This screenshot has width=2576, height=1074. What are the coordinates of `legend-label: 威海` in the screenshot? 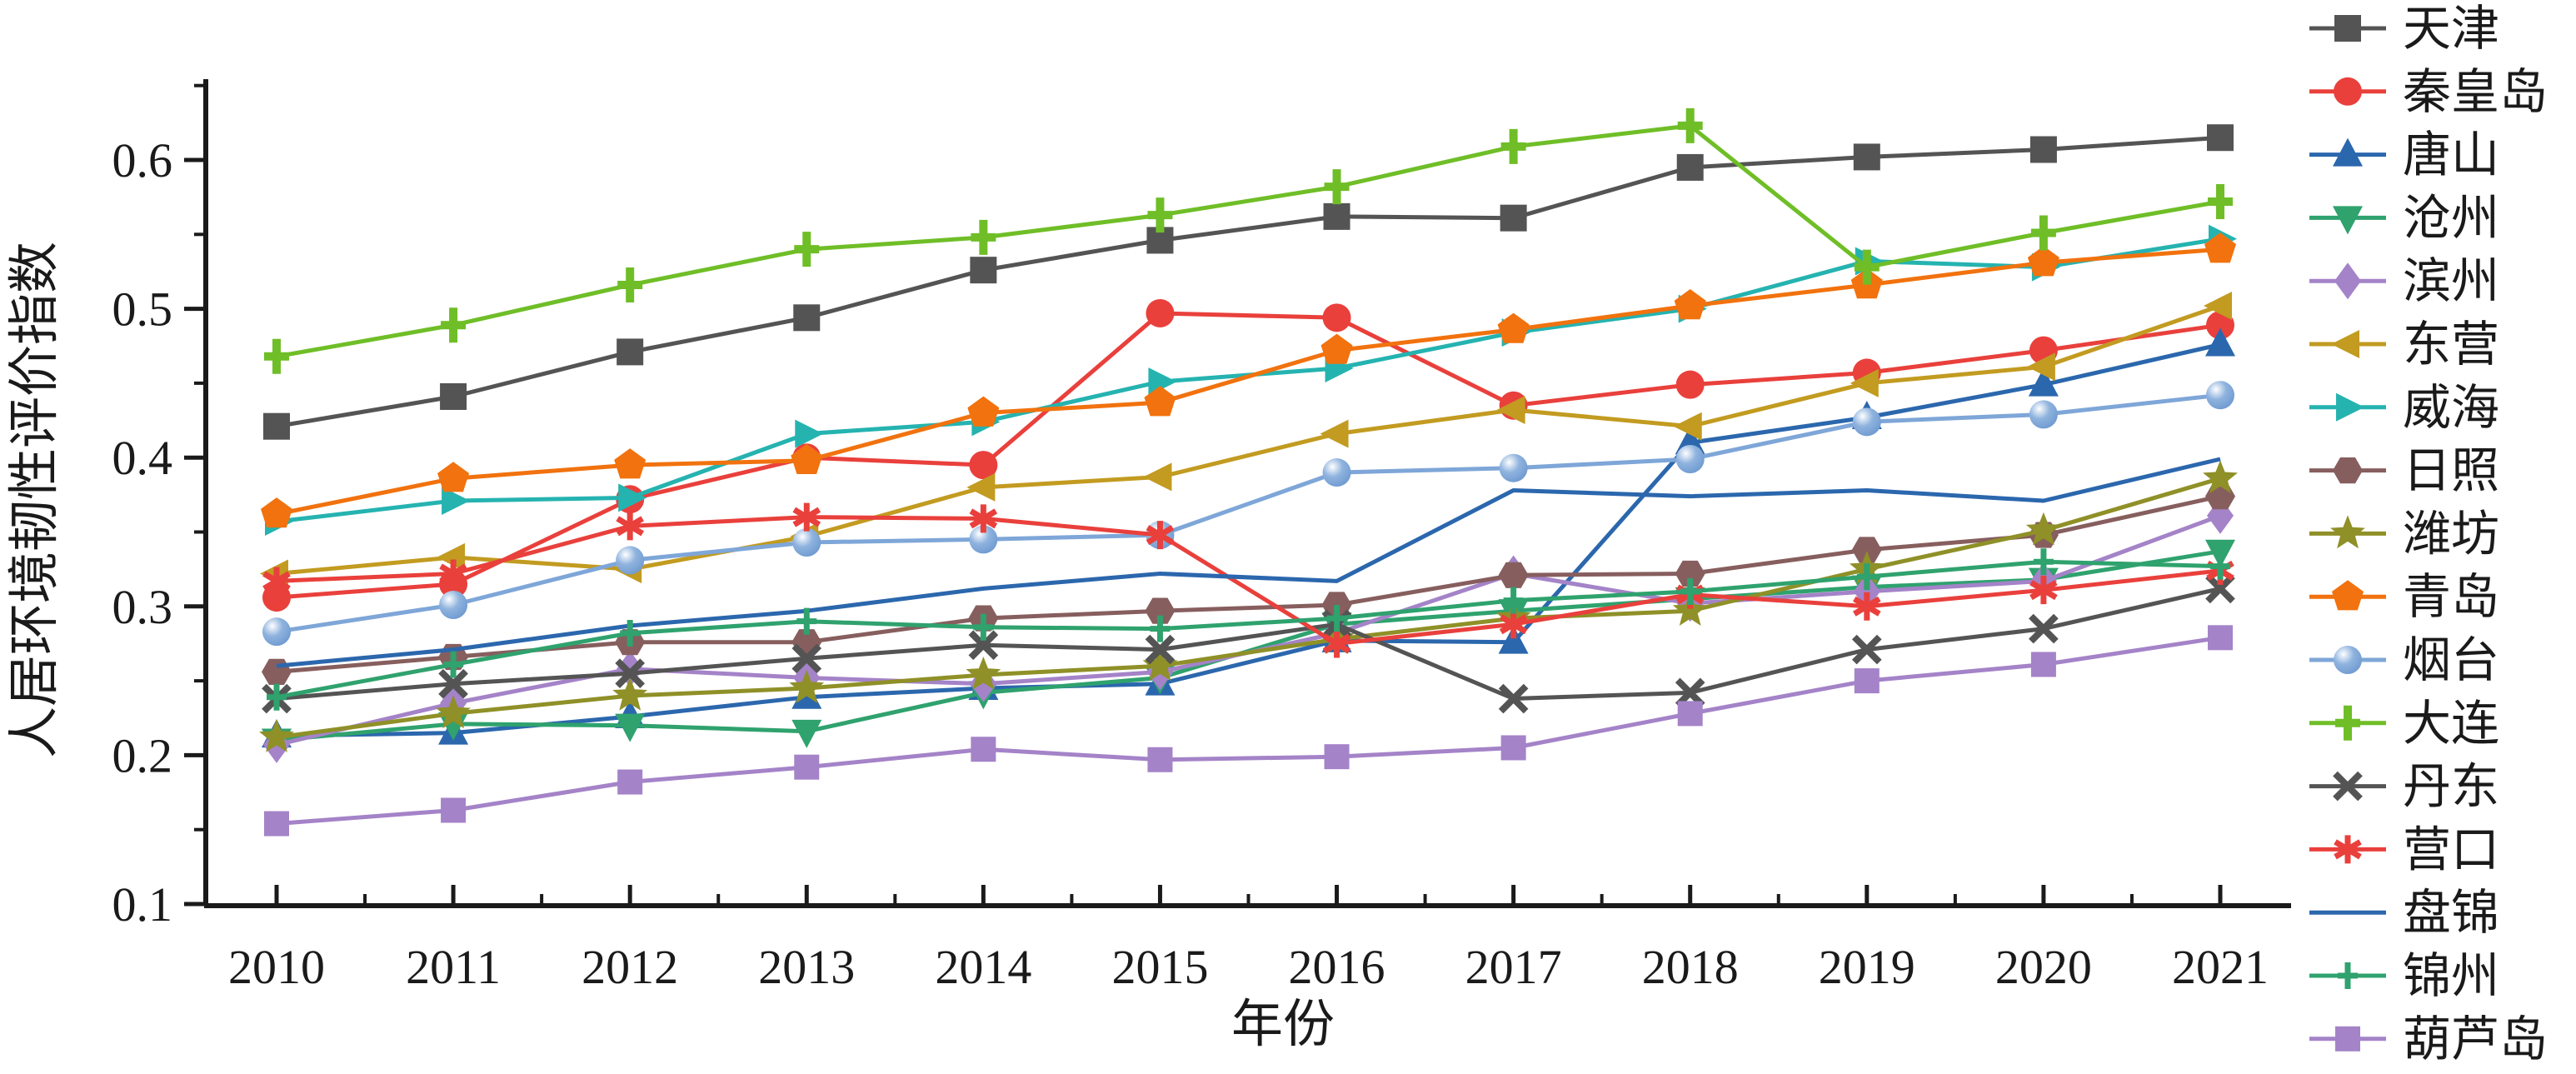 It's located at (2451, 408).